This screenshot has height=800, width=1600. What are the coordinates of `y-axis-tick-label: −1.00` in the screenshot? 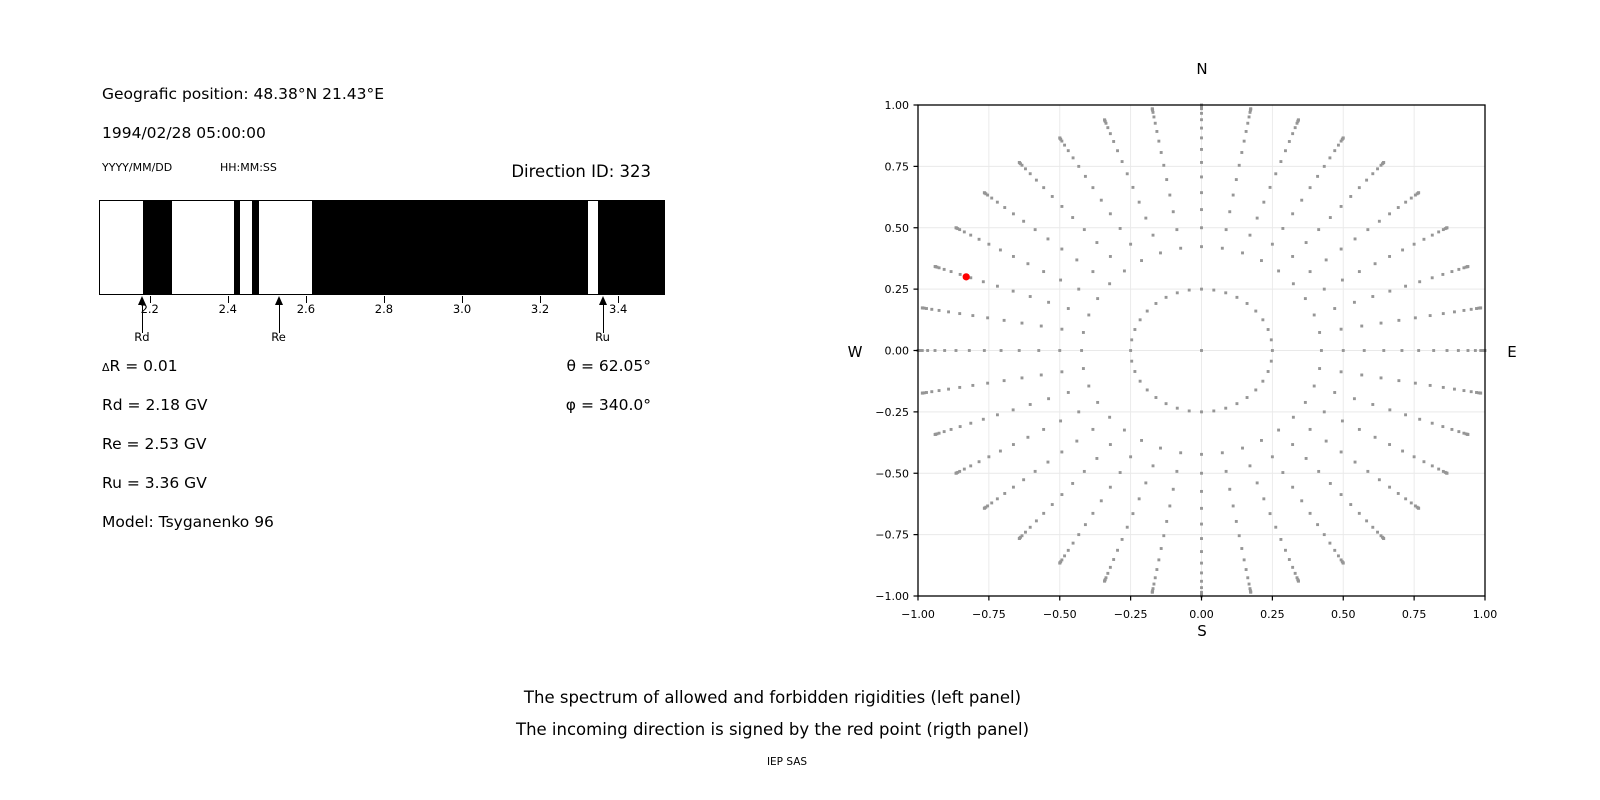 It's located at (892, 596).